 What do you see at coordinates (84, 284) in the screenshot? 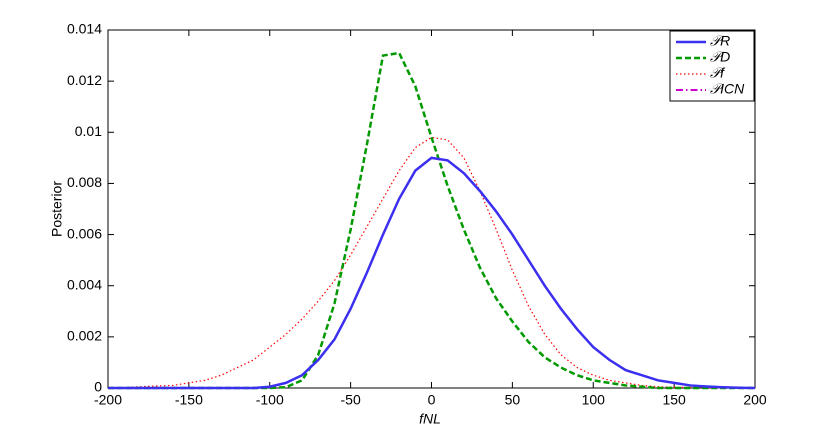
I see `y-tick-label: 0.004` at bounding box center [84, 284].